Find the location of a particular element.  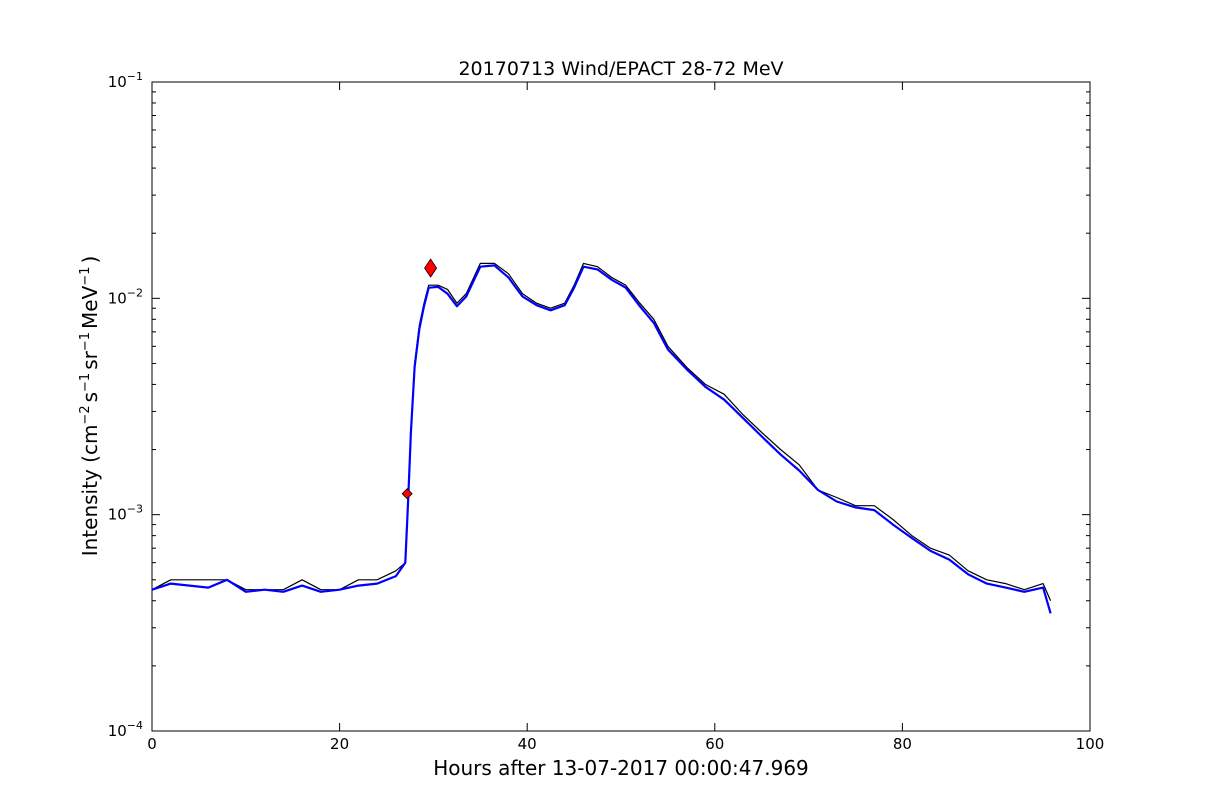

x-tick-label: 100 is located at coordinates (1090, 744).